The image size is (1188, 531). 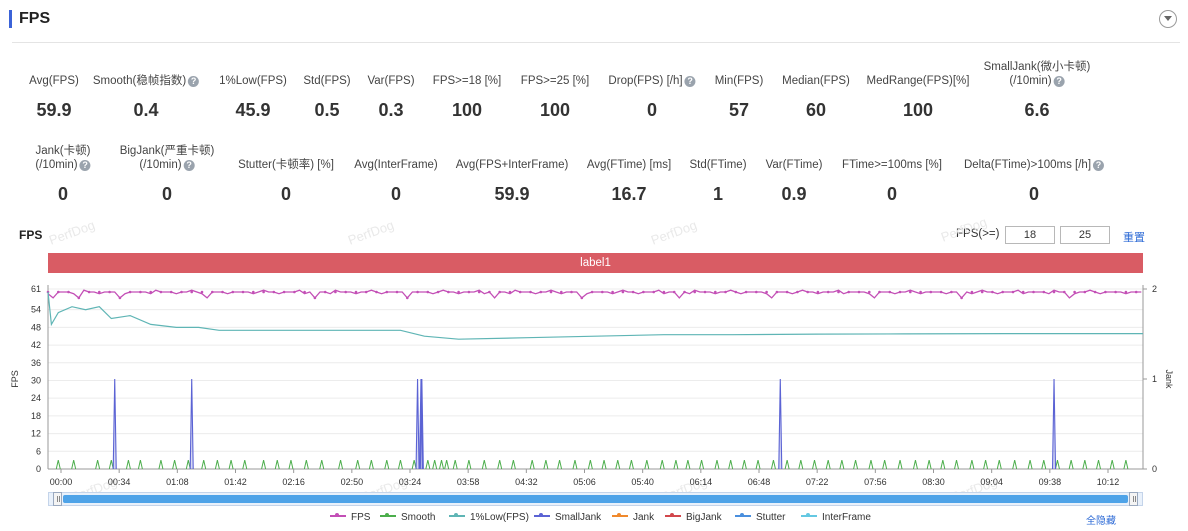 I want to click on legend-item: FPS, so click(x=350, y=517).